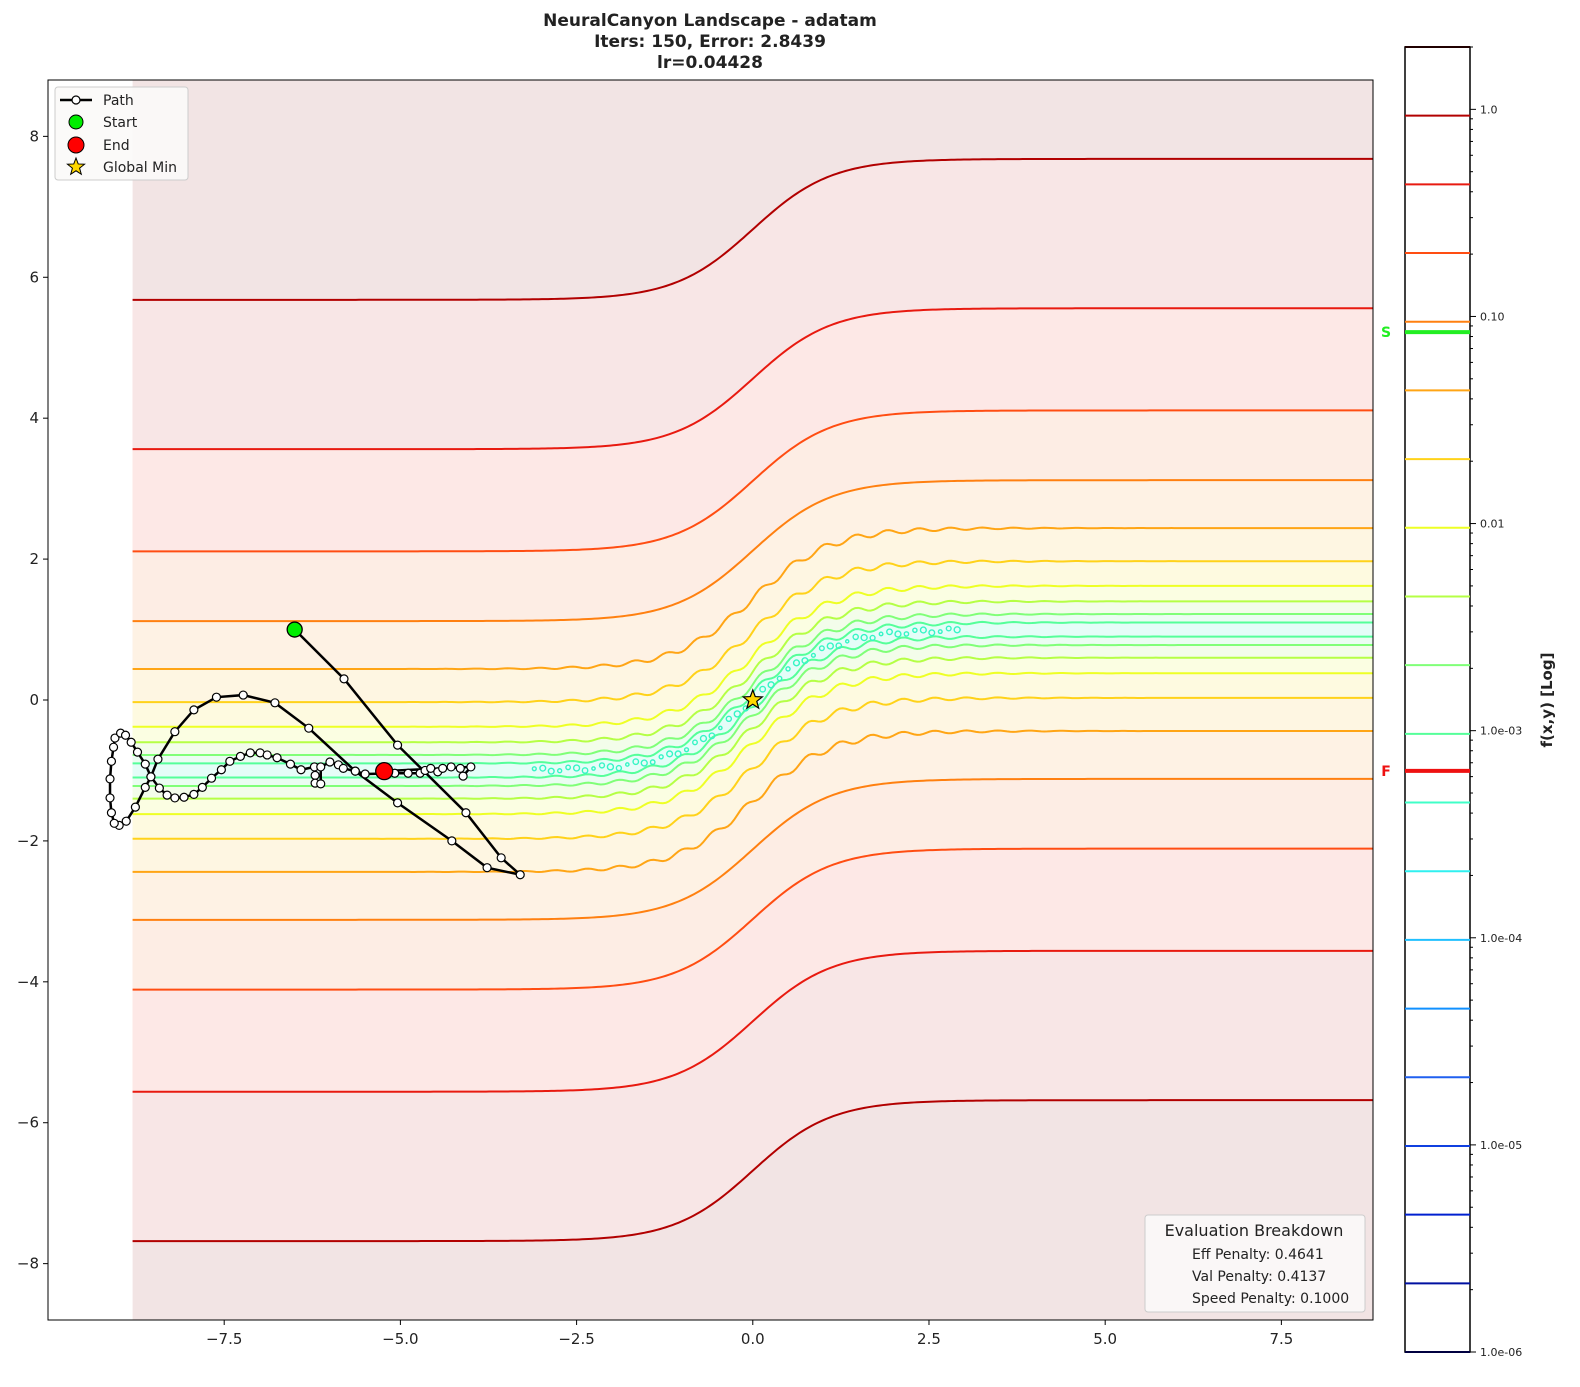 This screenshot has height=1387, width=1580. Describe the element at coordinates (118, 101) in the screenshot. I see `legend-label: Path` at that location.